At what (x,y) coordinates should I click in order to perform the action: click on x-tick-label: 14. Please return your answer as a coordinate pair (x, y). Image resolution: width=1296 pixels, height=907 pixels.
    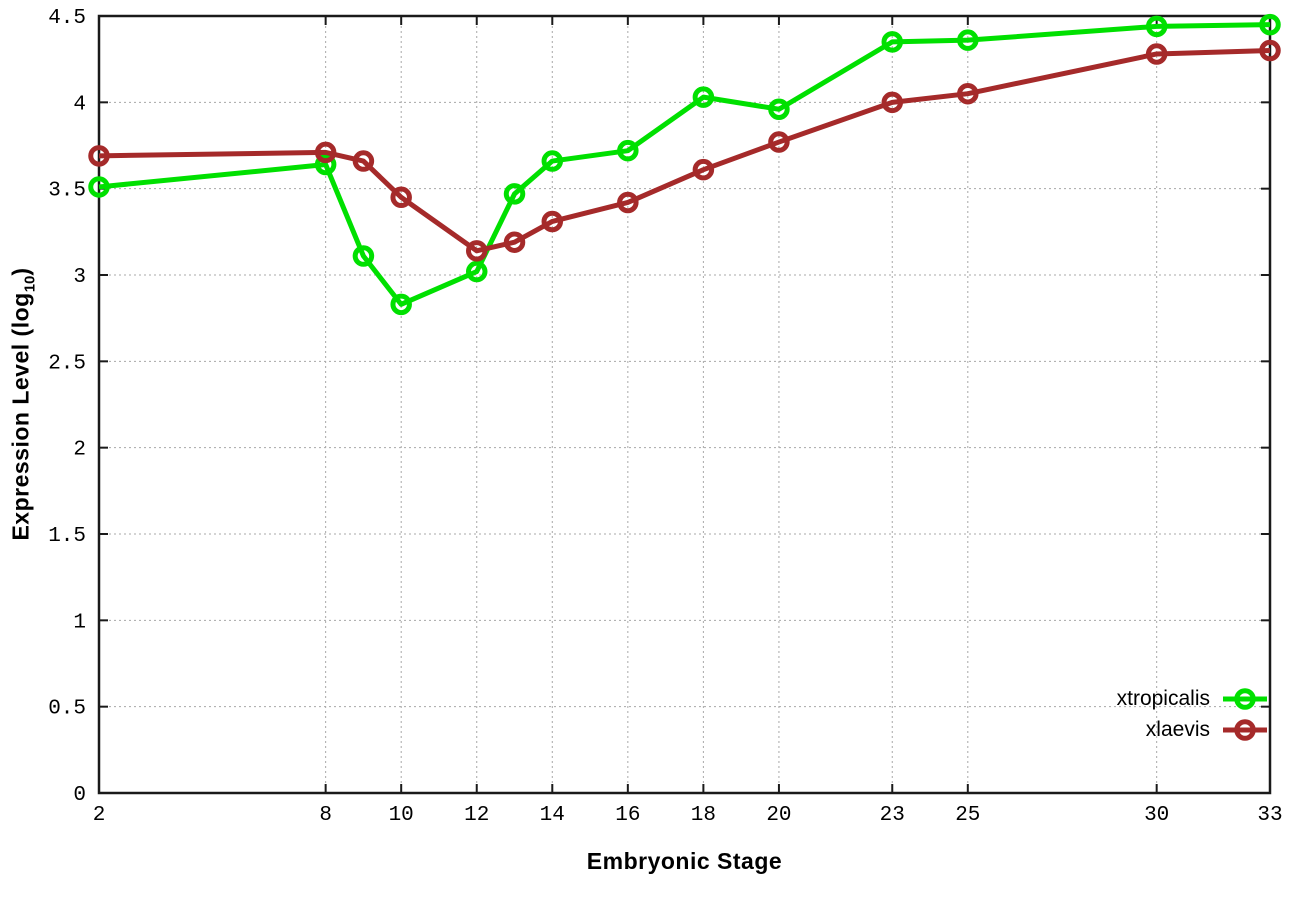
    Looking at the image, I should click on (552, 815).